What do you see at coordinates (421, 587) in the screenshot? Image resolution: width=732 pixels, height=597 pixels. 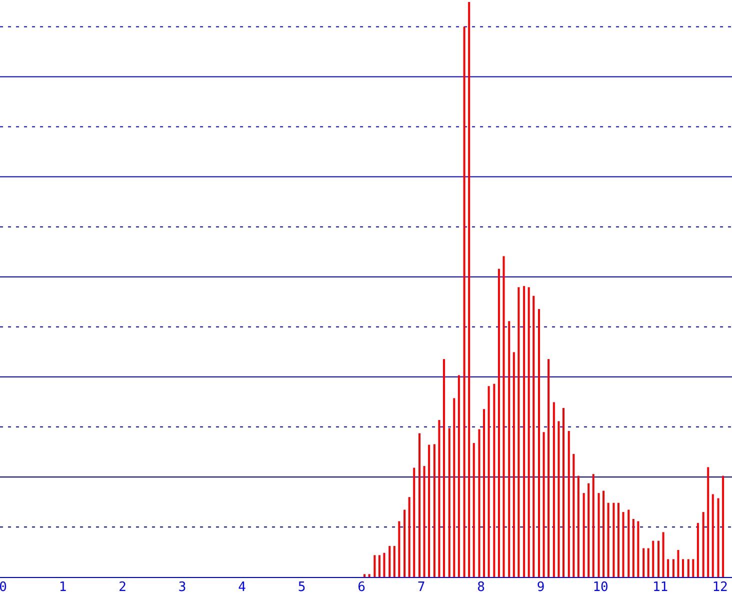 I see `x-tick-label: 7` at bounding box center [421, 587].